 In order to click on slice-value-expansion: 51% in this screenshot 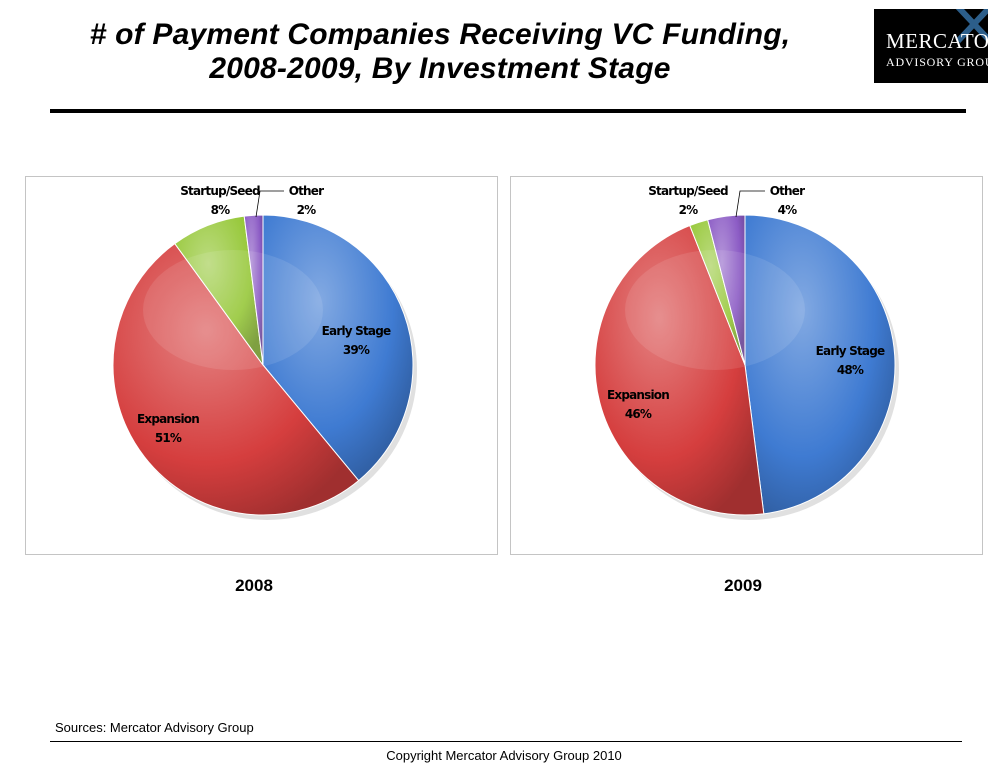, I will do `click(168, 438)`.